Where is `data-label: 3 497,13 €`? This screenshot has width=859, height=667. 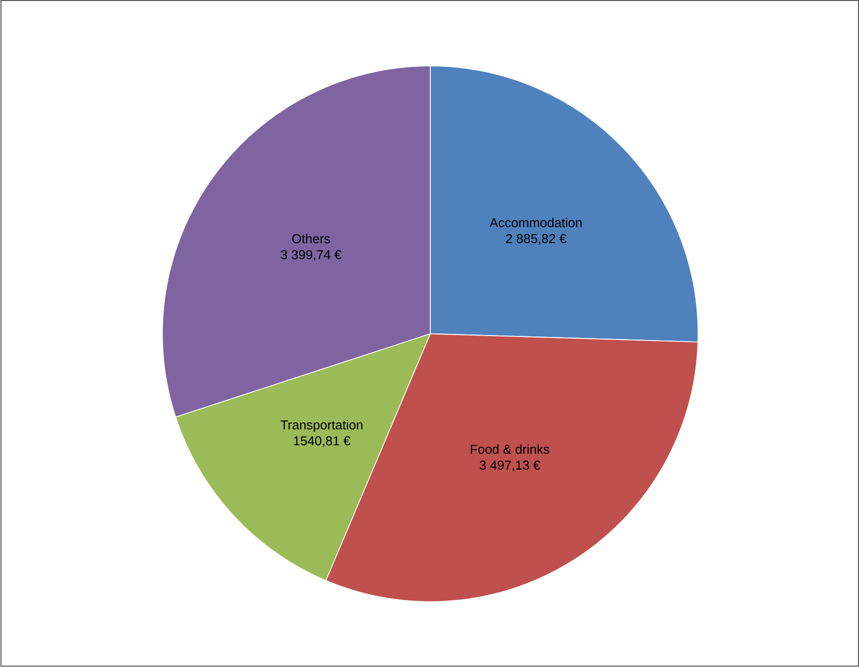
data-label: 3 497,13 € is located at coordinates (510, 466).